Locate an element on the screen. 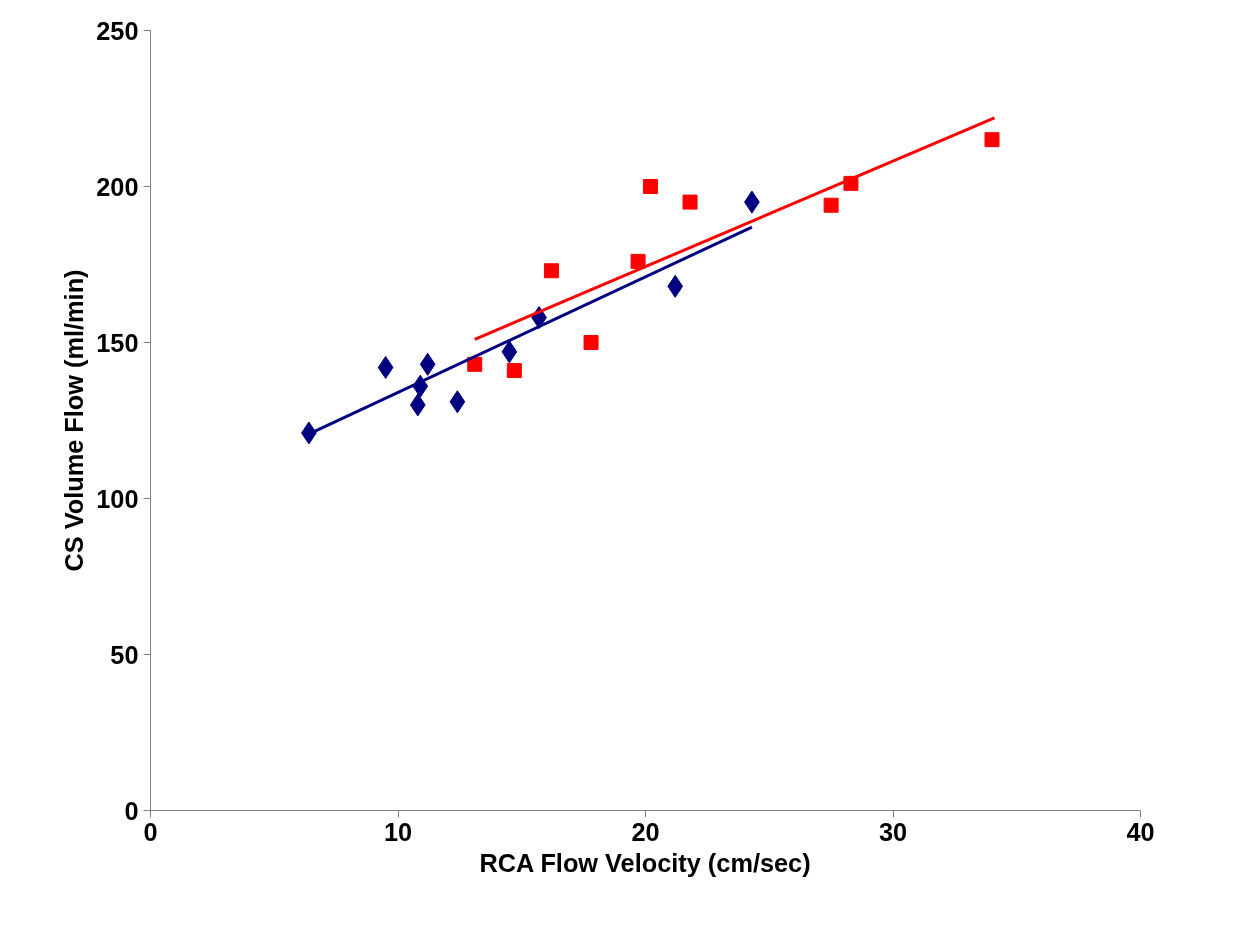 This screenshot has height=943, width=1252. y-axis-title: CS Volume Flow (ml/min) is located at coordinates (74, 420).